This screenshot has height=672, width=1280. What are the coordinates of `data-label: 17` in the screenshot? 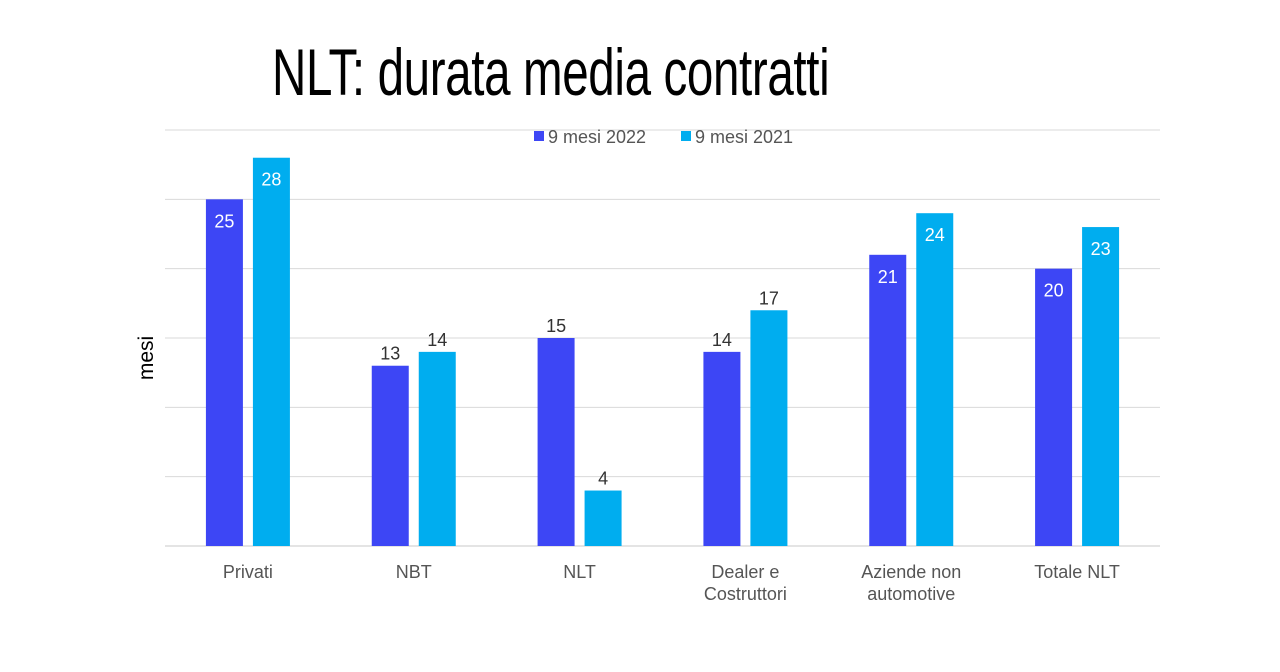 It's located at (769, 298).